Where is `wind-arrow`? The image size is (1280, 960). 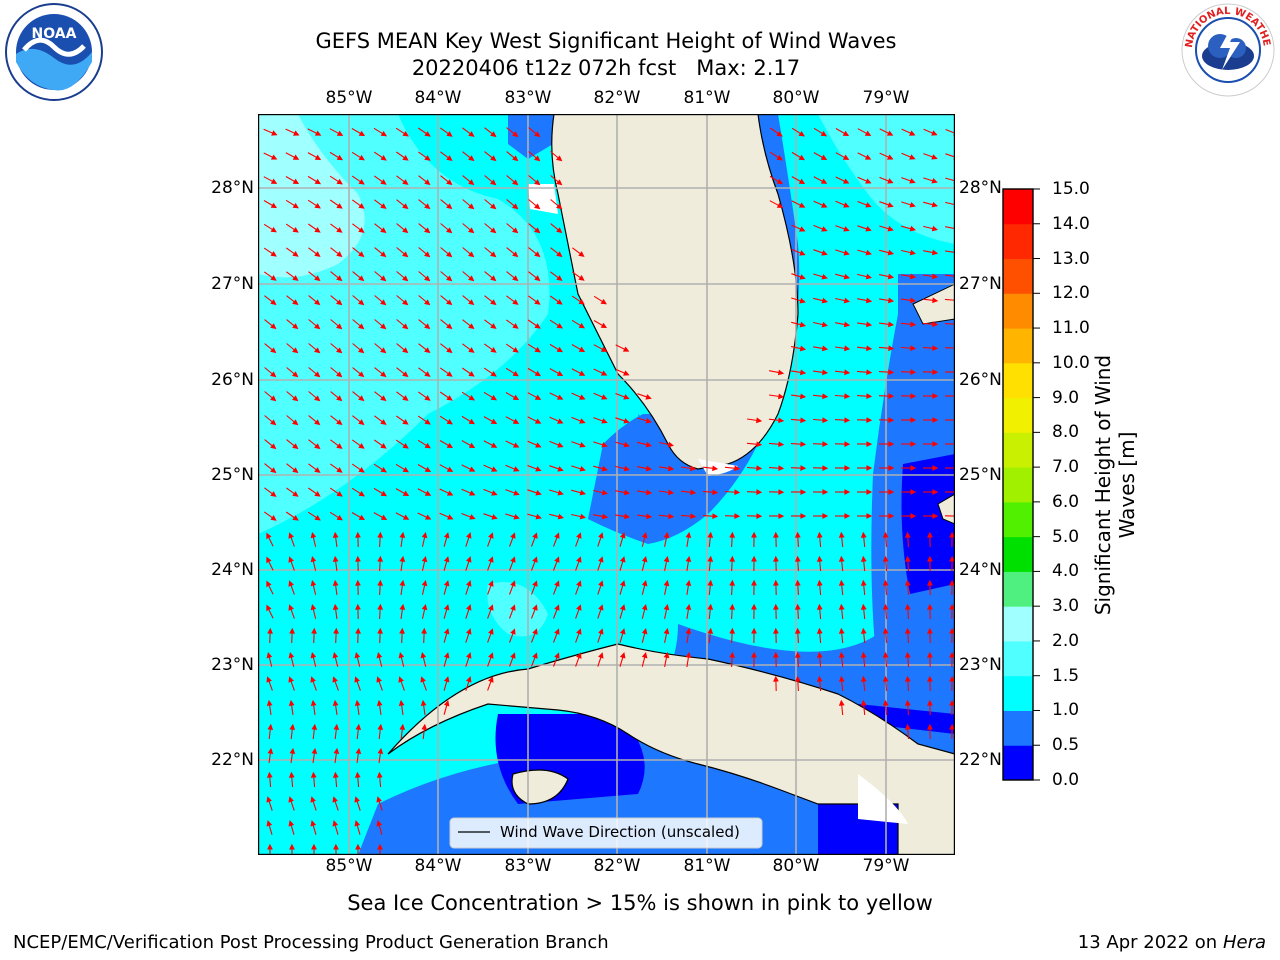 wind-arrow is located at coordinates (949, 324).